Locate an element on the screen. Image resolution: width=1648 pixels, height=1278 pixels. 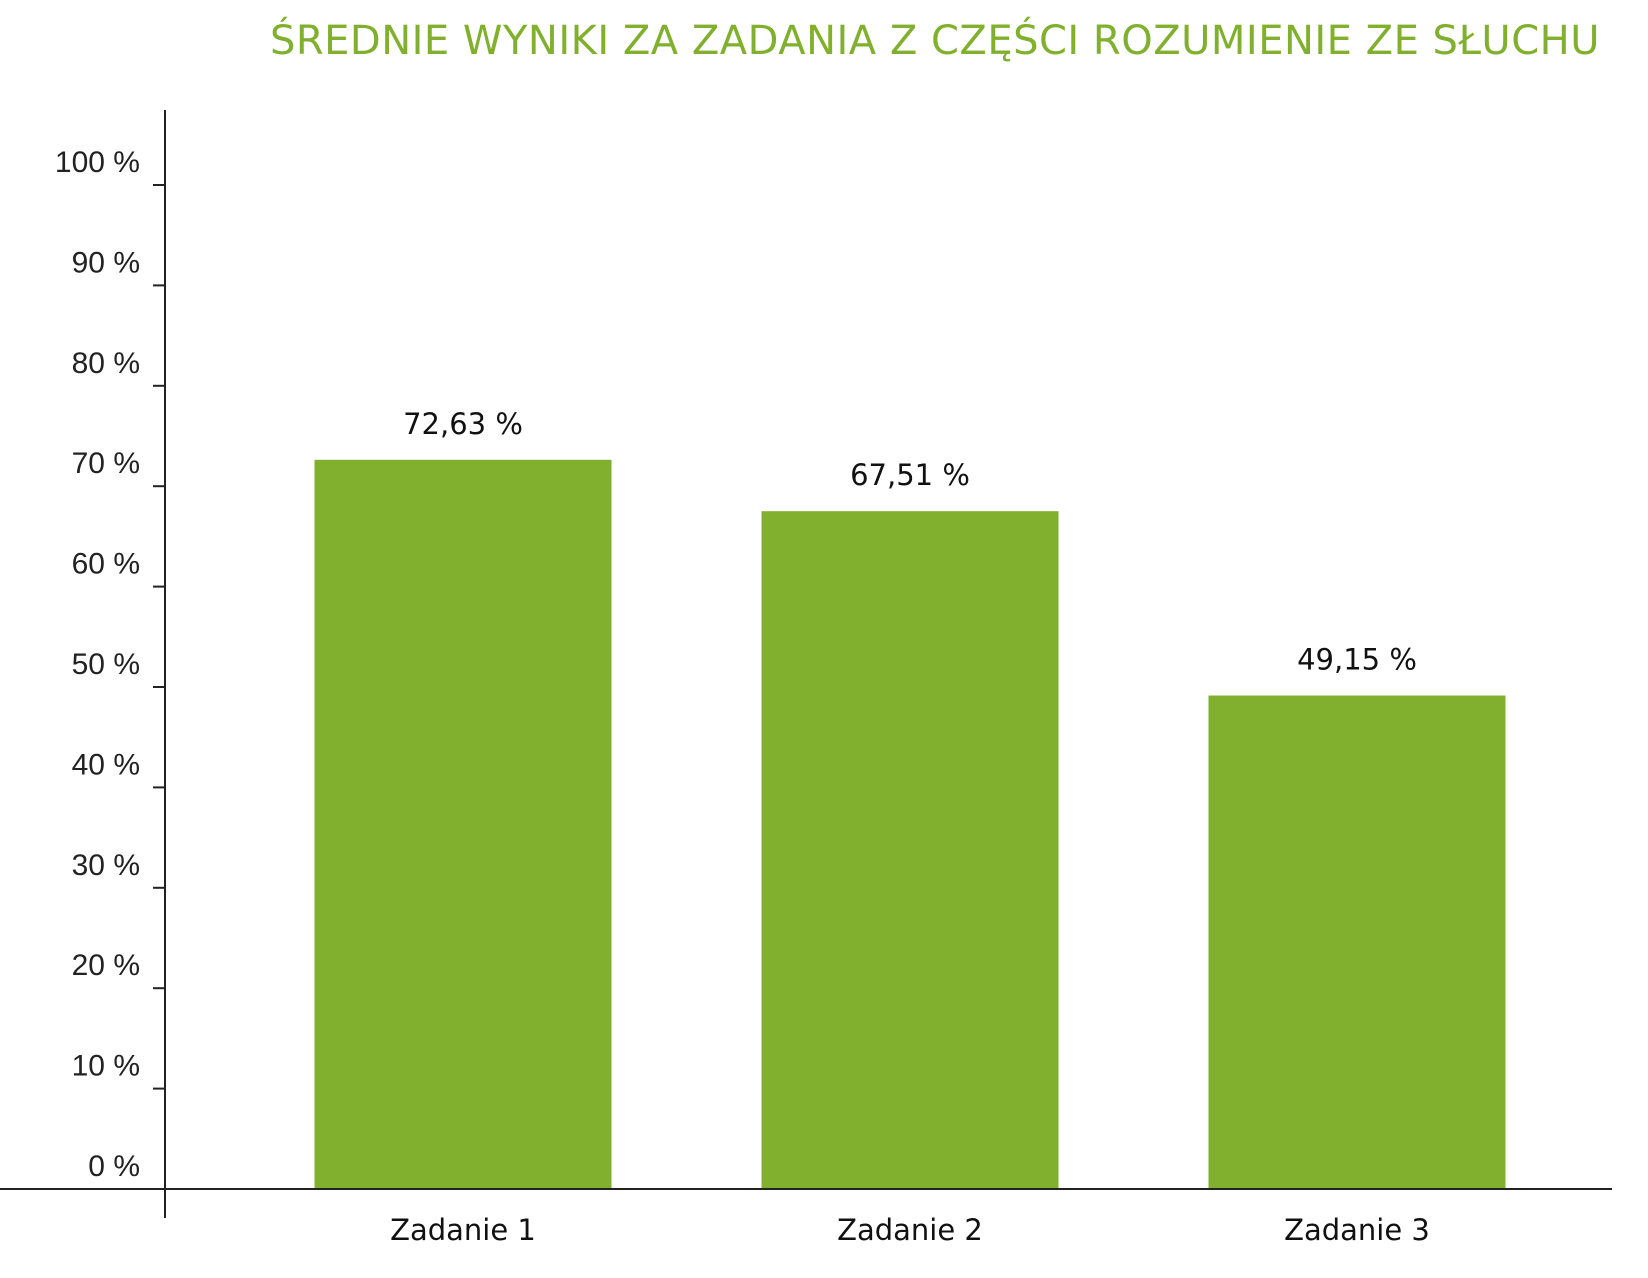
y-tick-label: 90 % is located at coordinates (106, 262).